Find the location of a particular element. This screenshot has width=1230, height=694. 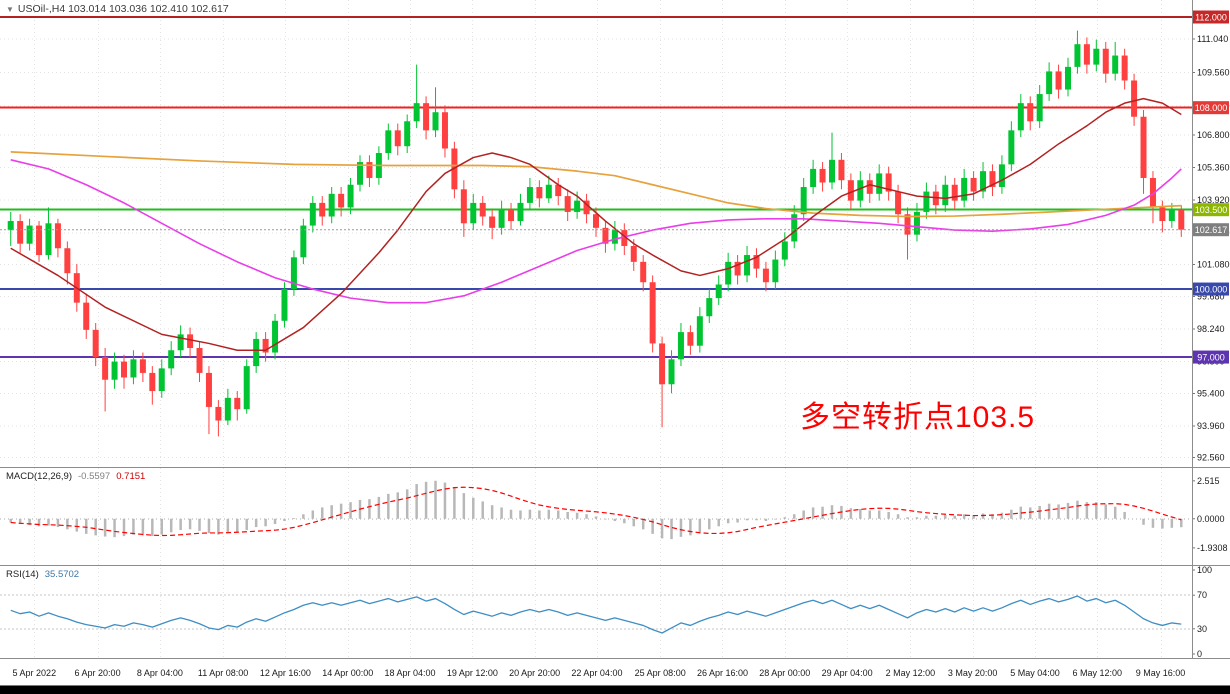

price-tick-label: 111.040 is located at coordinates (1212, 39).